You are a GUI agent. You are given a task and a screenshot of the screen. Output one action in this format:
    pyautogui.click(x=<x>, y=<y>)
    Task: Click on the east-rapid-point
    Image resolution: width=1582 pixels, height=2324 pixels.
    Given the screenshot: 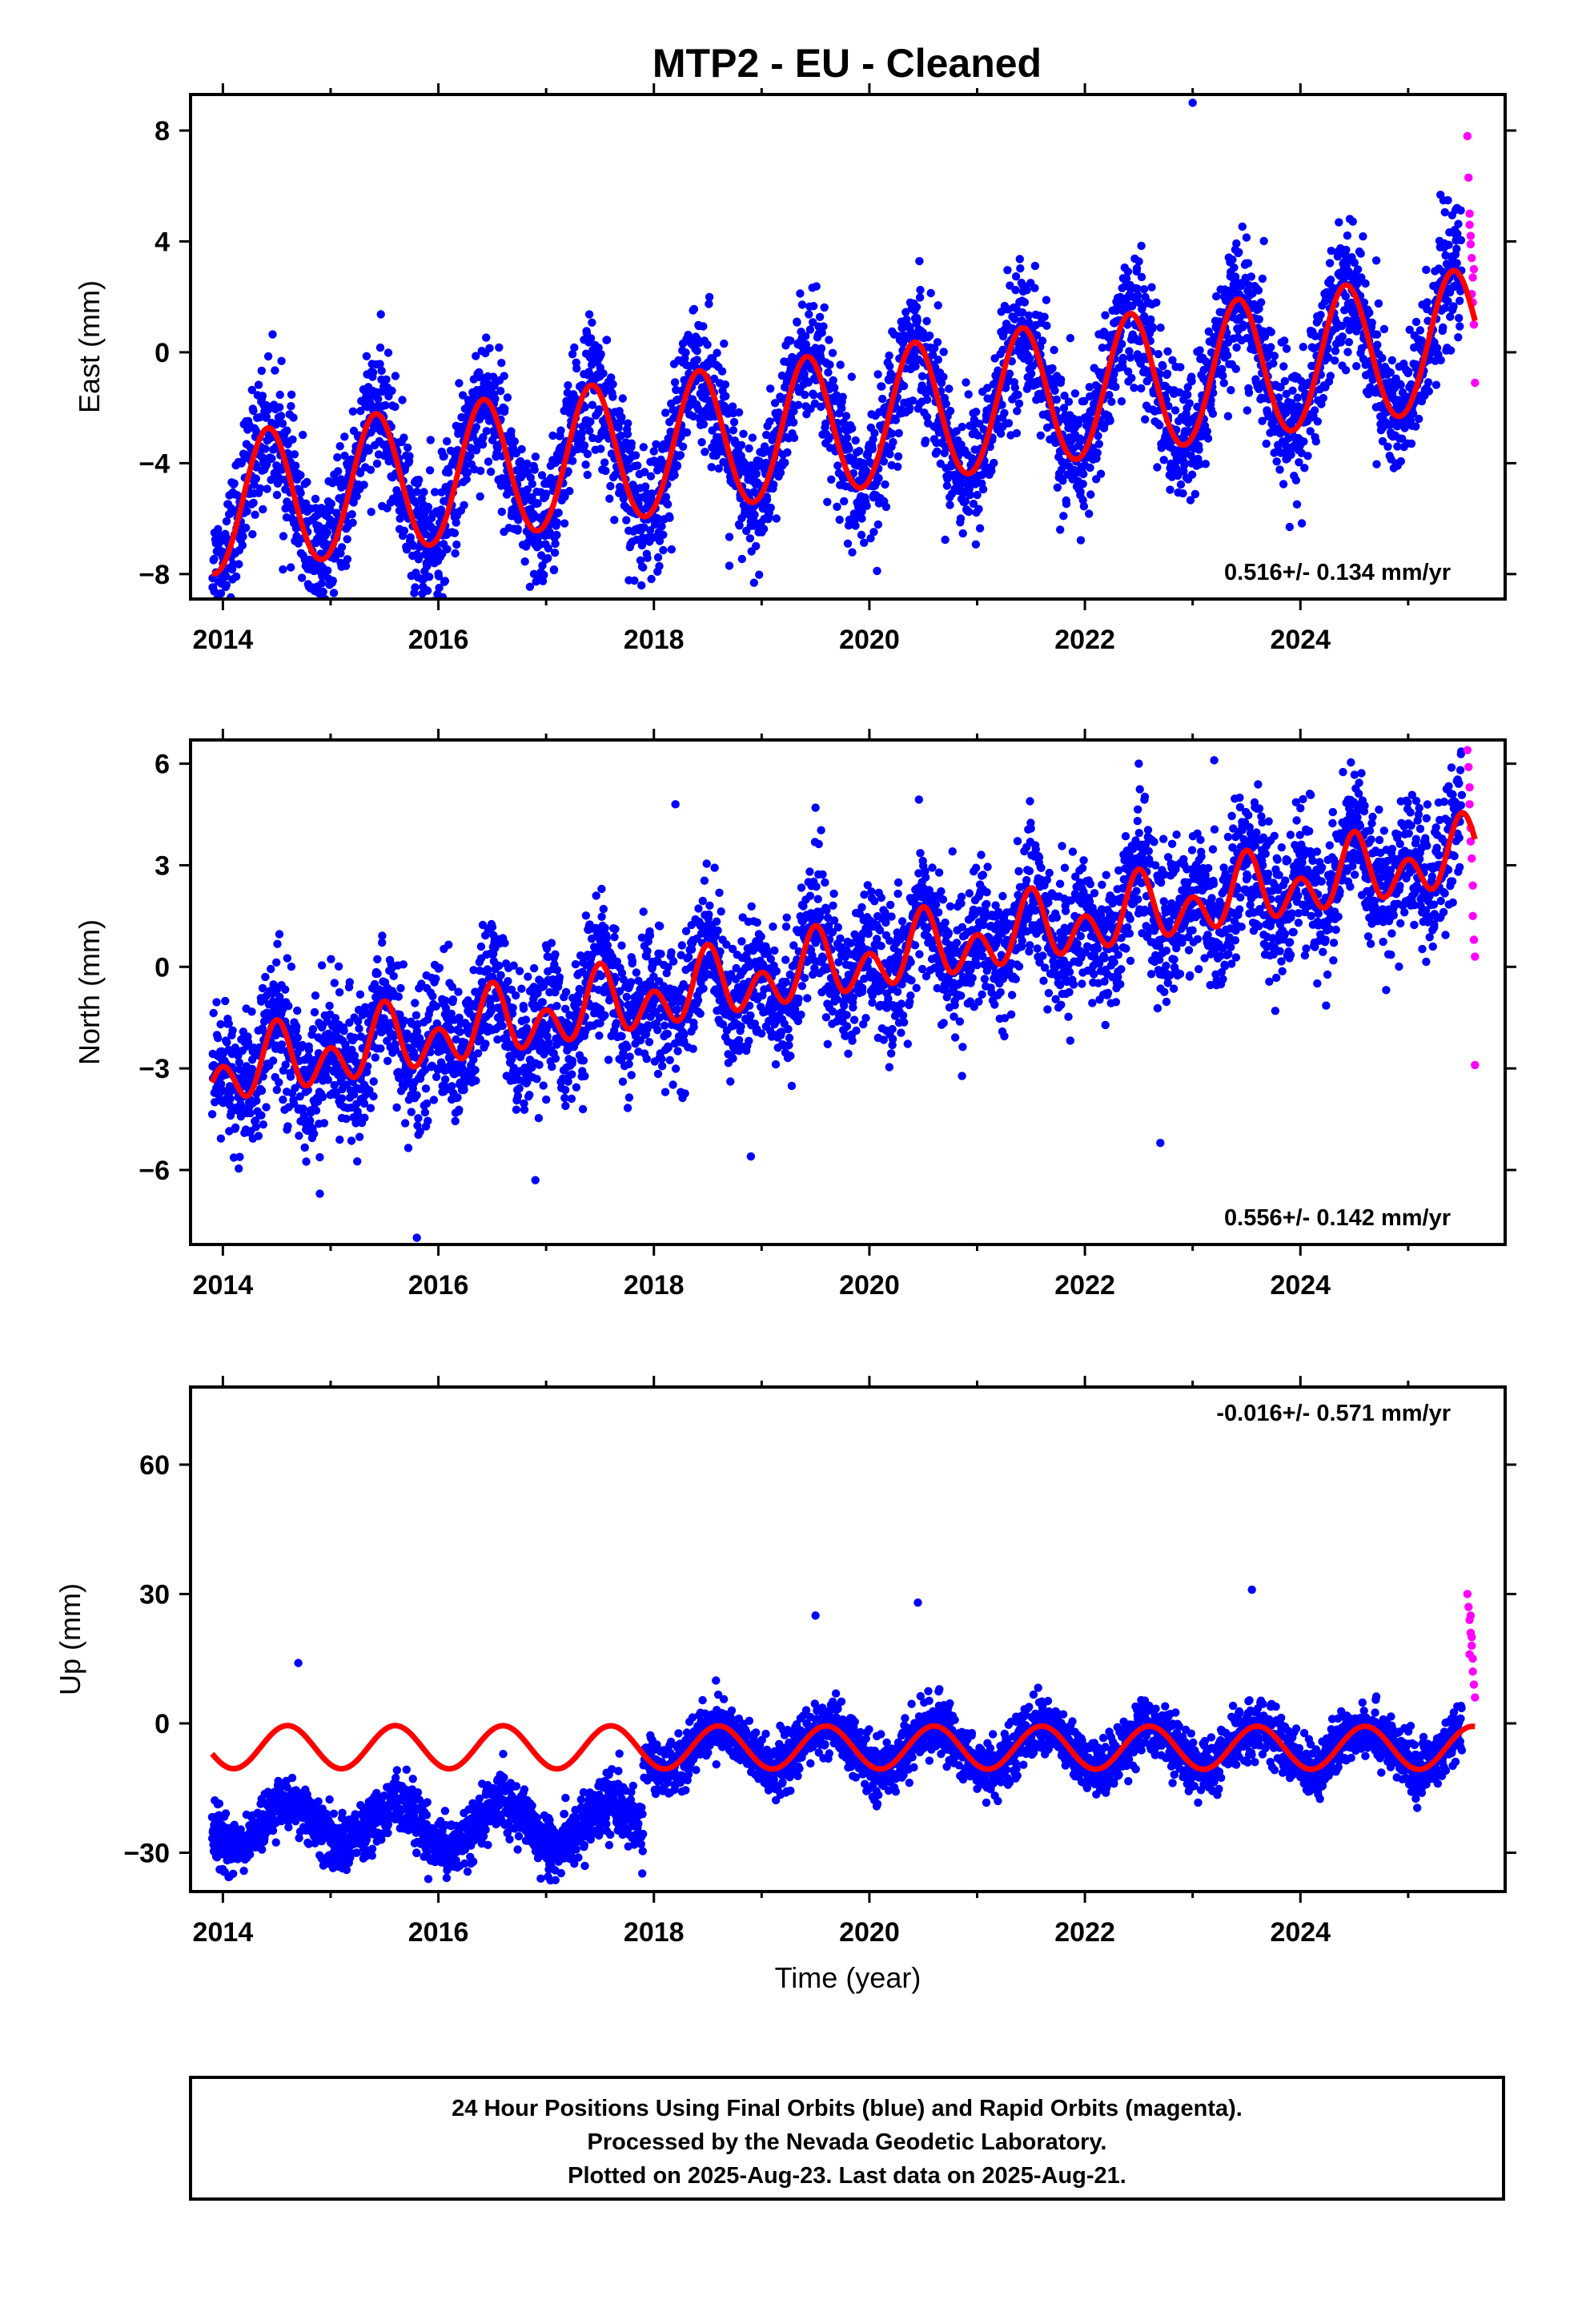 What is the action you would take?
    pyautogui.click(x=1474, y=269)
    